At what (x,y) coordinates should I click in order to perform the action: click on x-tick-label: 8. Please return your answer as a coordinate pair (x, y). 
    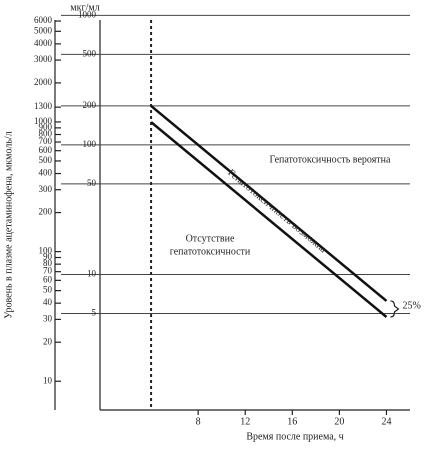
    Looking at the image, I should click on (198, 421).